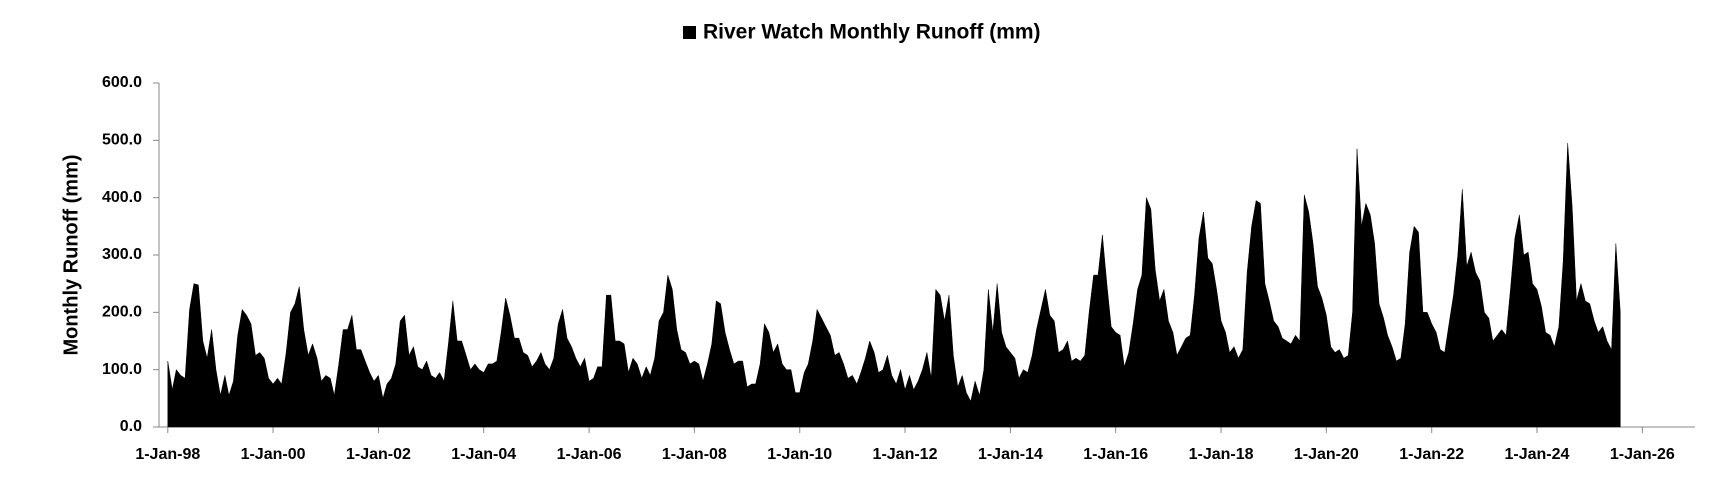  Describe the element at coordinates (167, 454) in the screenshot. I see `x-tick-label: 1-Jan-98` at that location.